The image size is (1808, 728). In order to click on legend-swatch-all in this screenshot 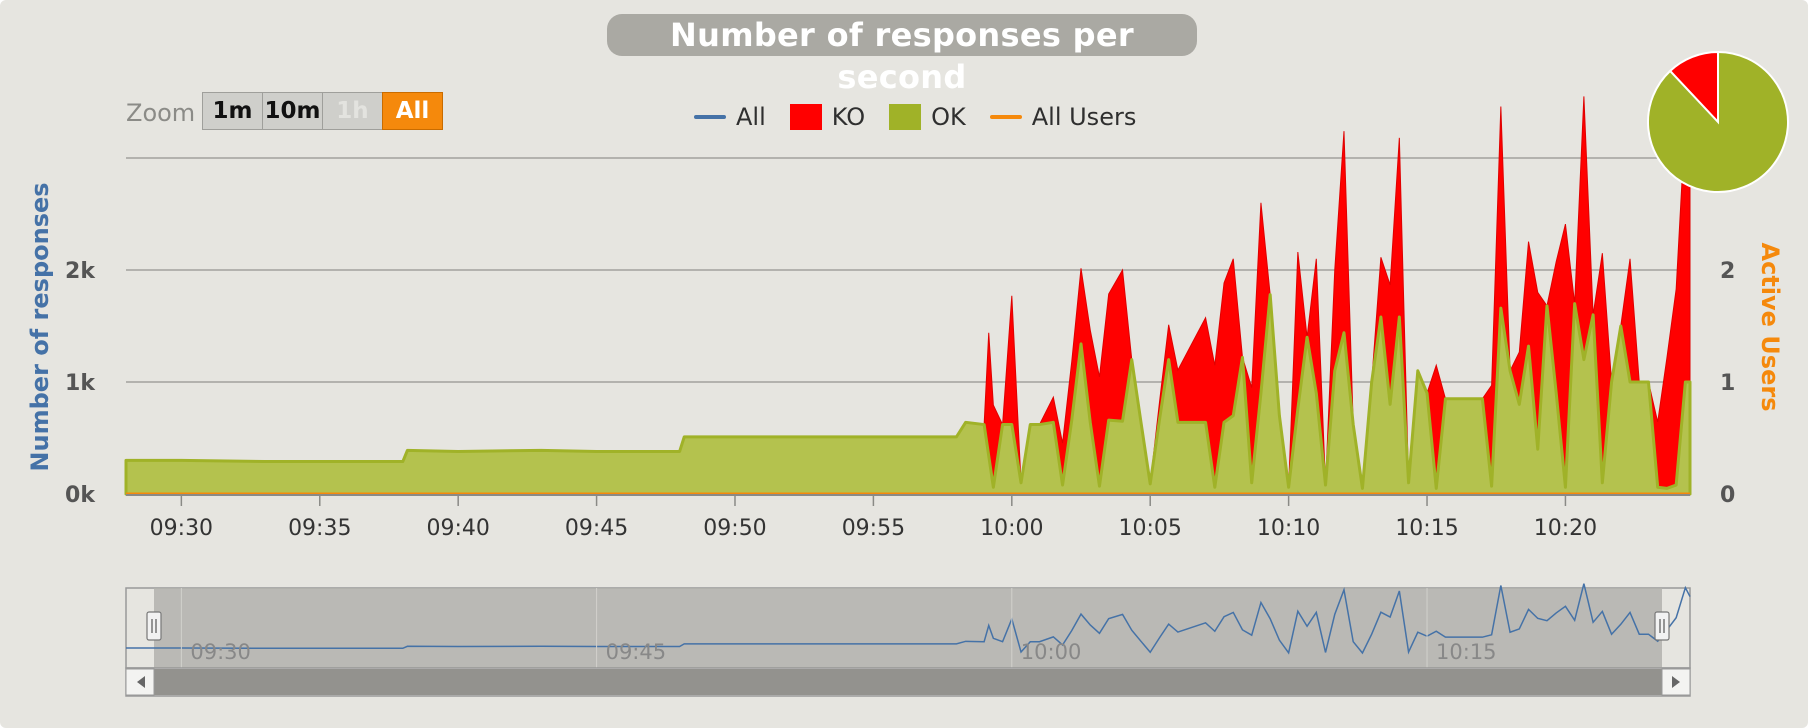, I will do `click(710, 117)`.